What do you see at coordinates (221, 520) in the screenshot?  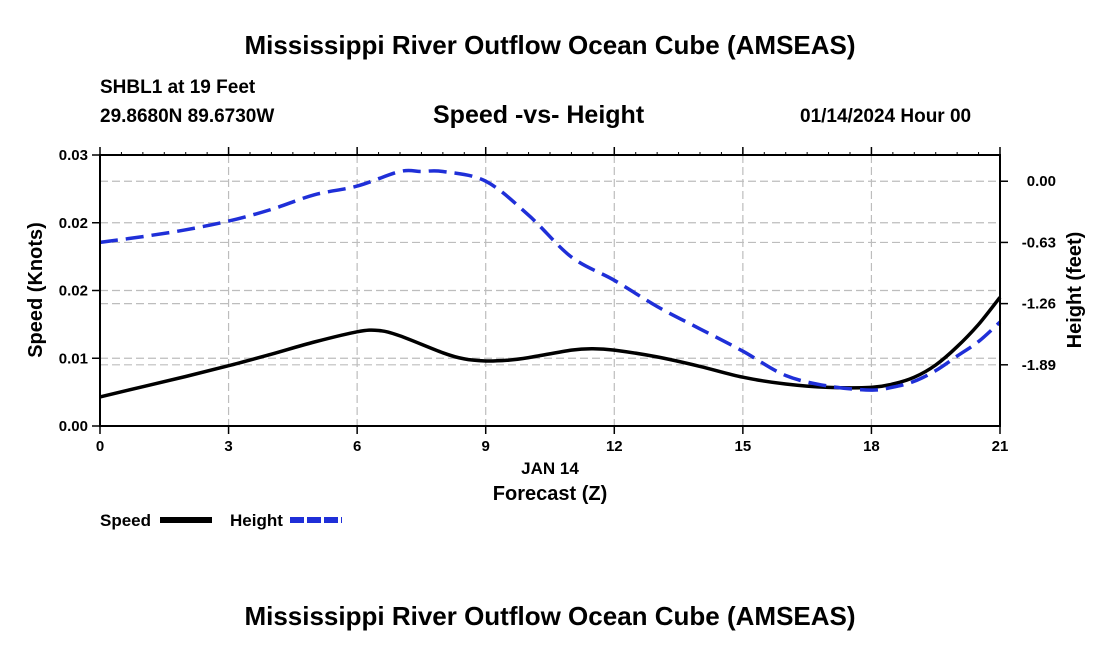 I see `legend: Speed Height` at bounding box center [221, 520].